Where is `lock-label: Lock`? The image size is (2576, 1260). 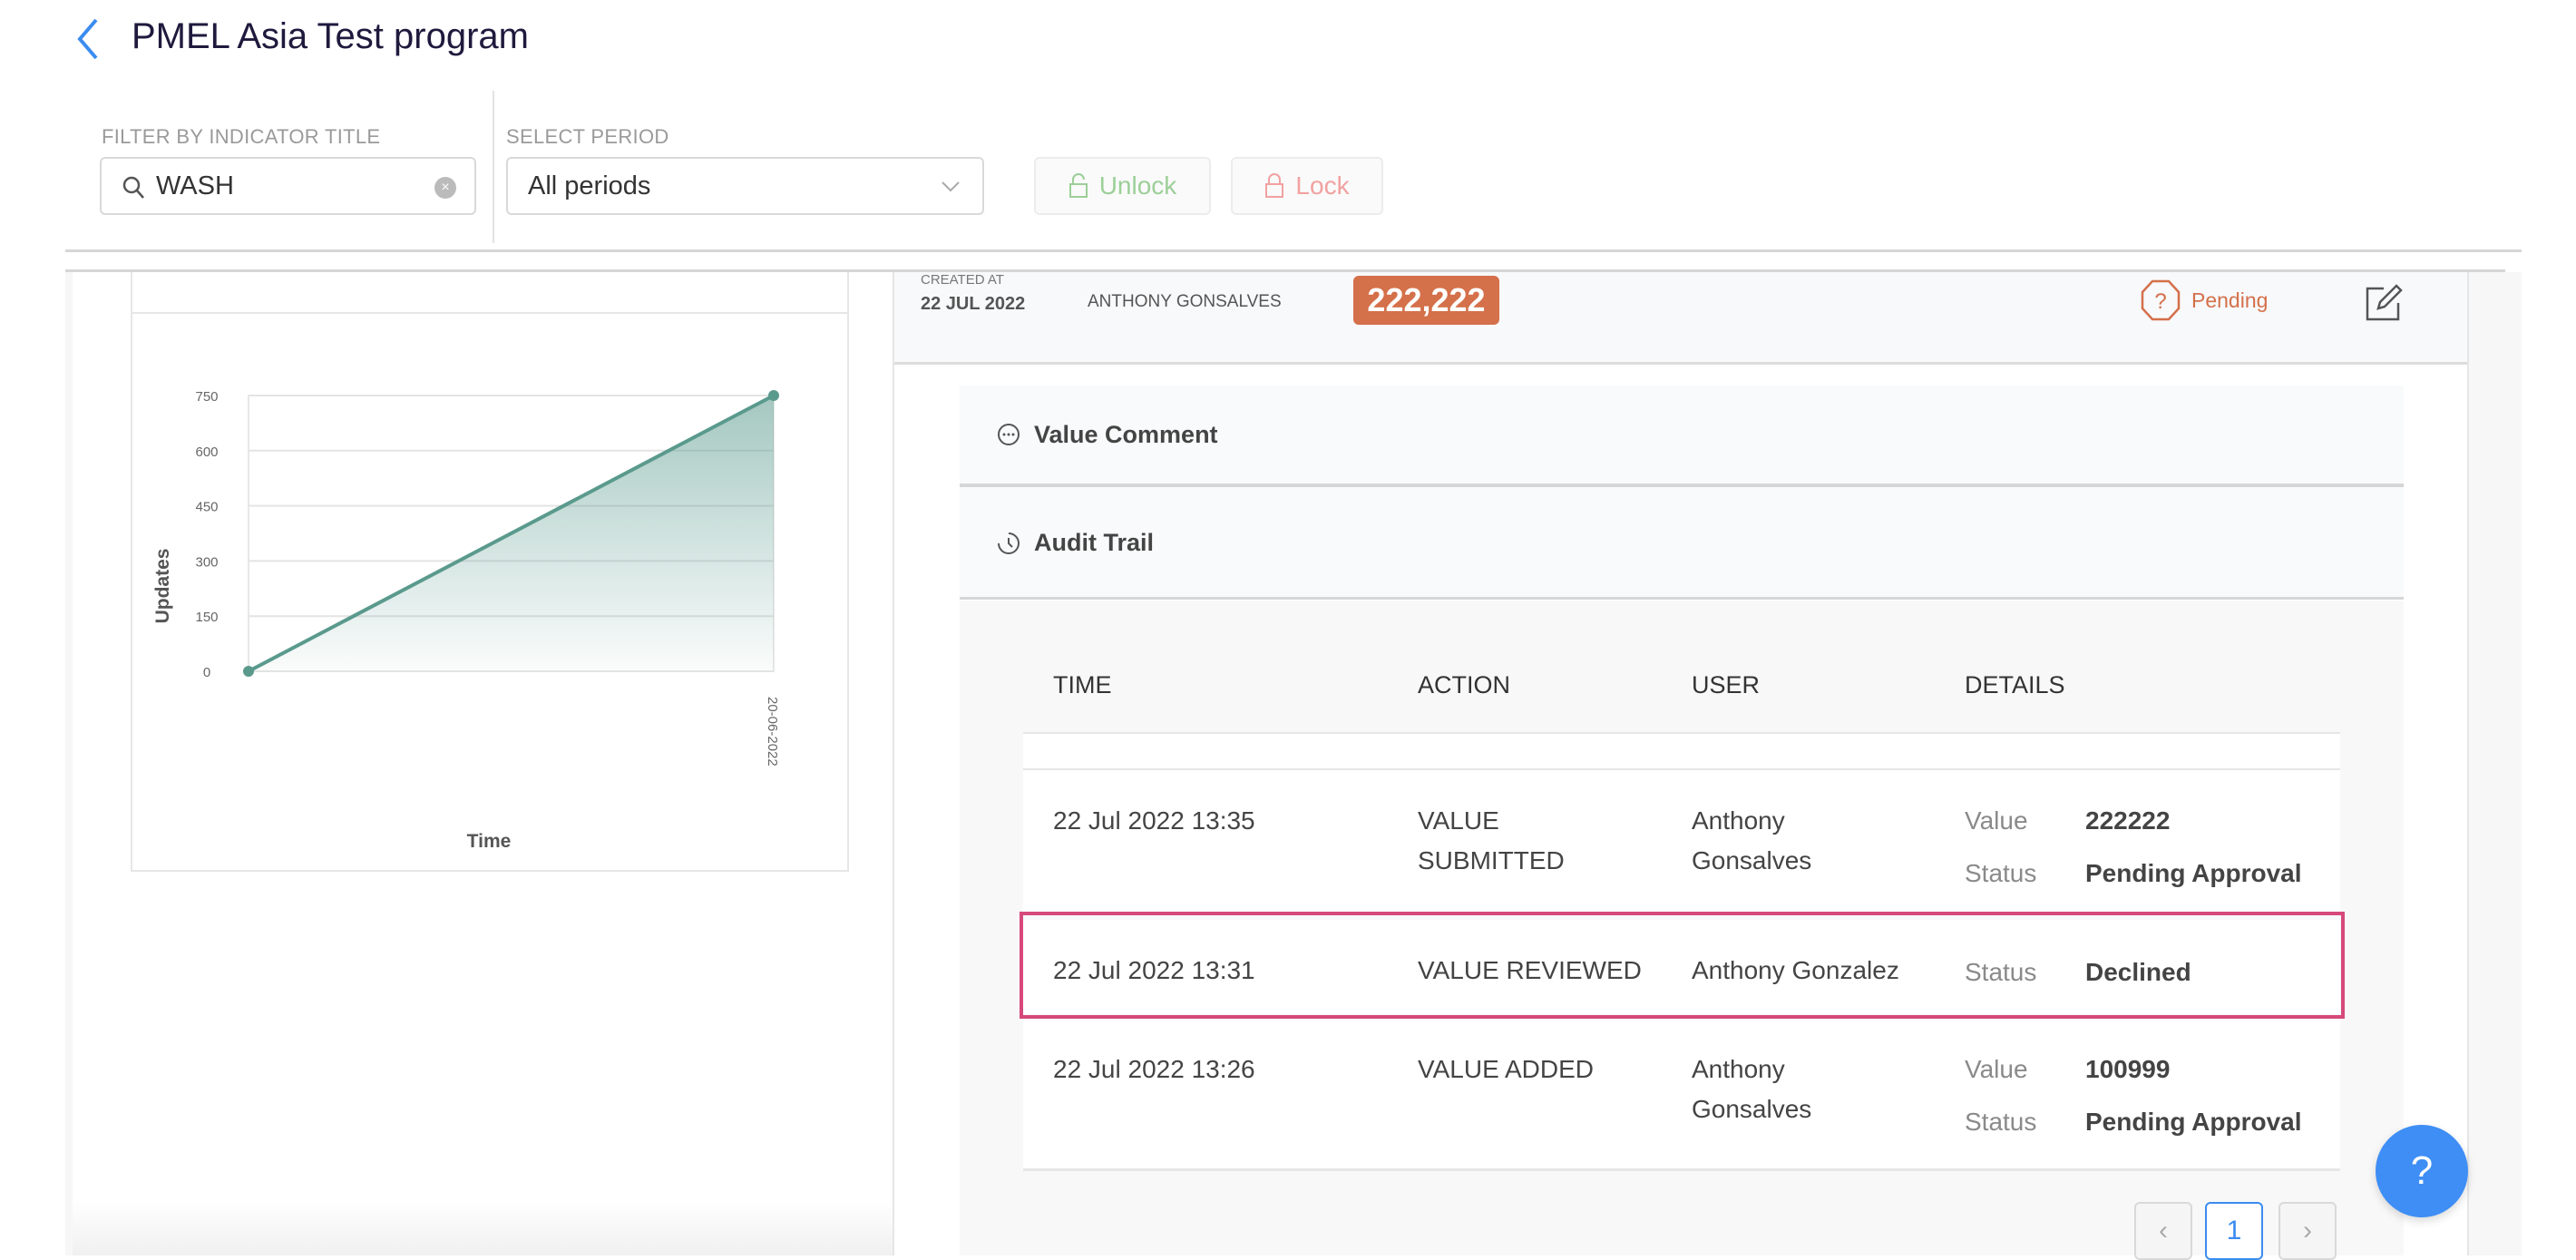
lock-label: Lock is located at coordinates (1322, 185).